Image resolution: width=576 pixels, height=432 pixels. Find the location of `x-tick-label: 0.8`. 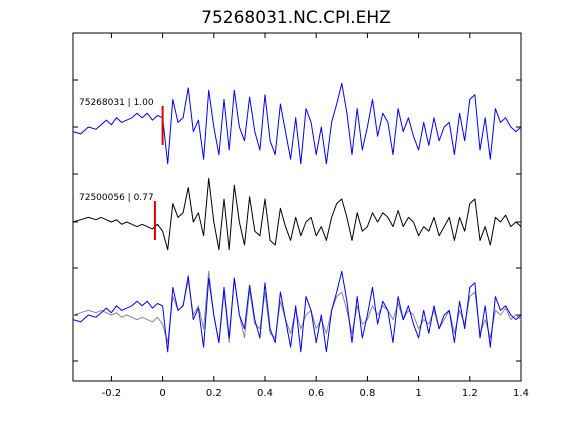

x-tick-label: 0.8 is located at coordinates (367, 393).